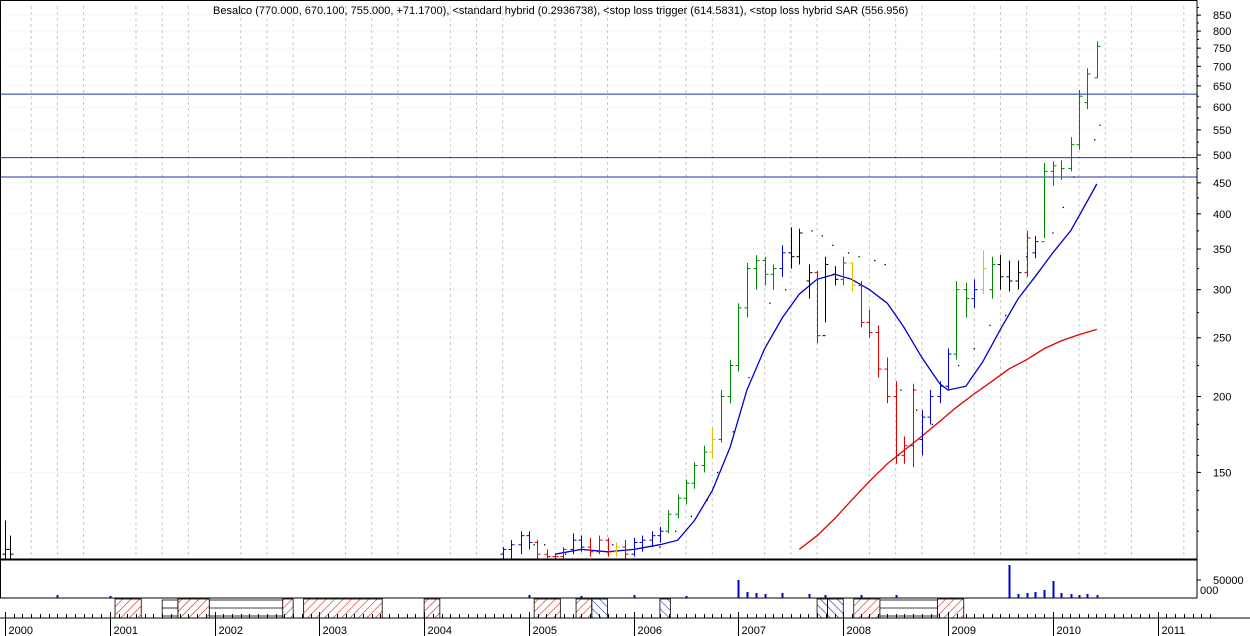 Image resolution: width=1250 pixels, height=636 pixels. Describe the element at coordinates (964, 630) in the screenshot. I see `x-tick-label: 2009` at that location.